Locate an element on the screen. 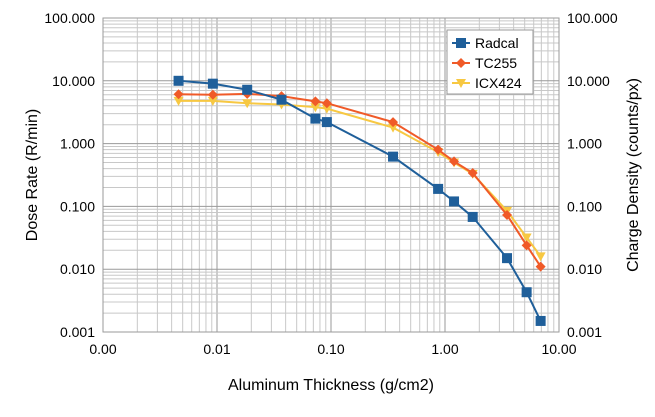 This screenshot has height=417, width=655. legend-label-tc255: TC255 is located at coordinates (496, 63).